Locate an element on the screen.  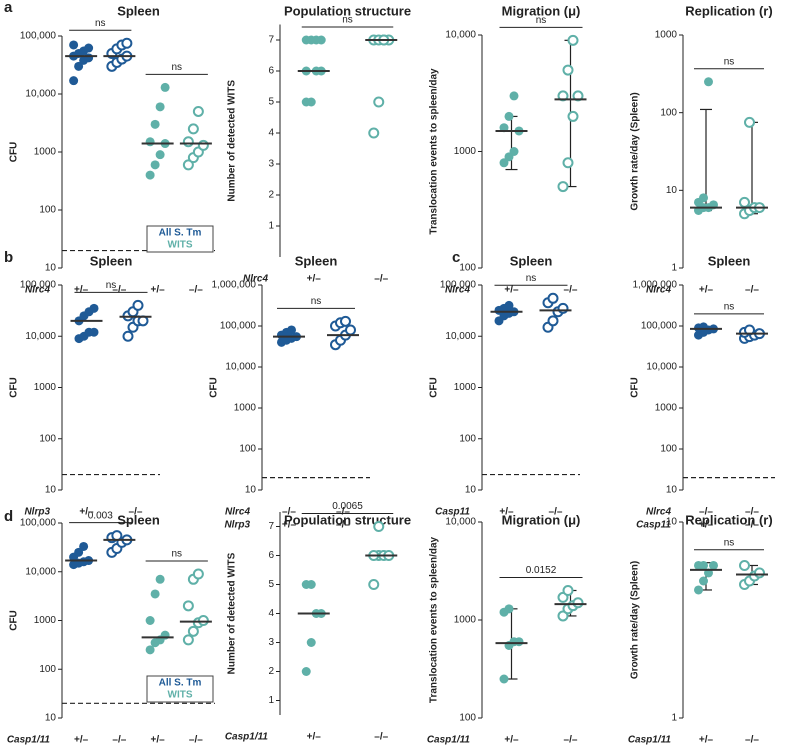
chart-title: Replication (r) is located at coordinates (728, 10).